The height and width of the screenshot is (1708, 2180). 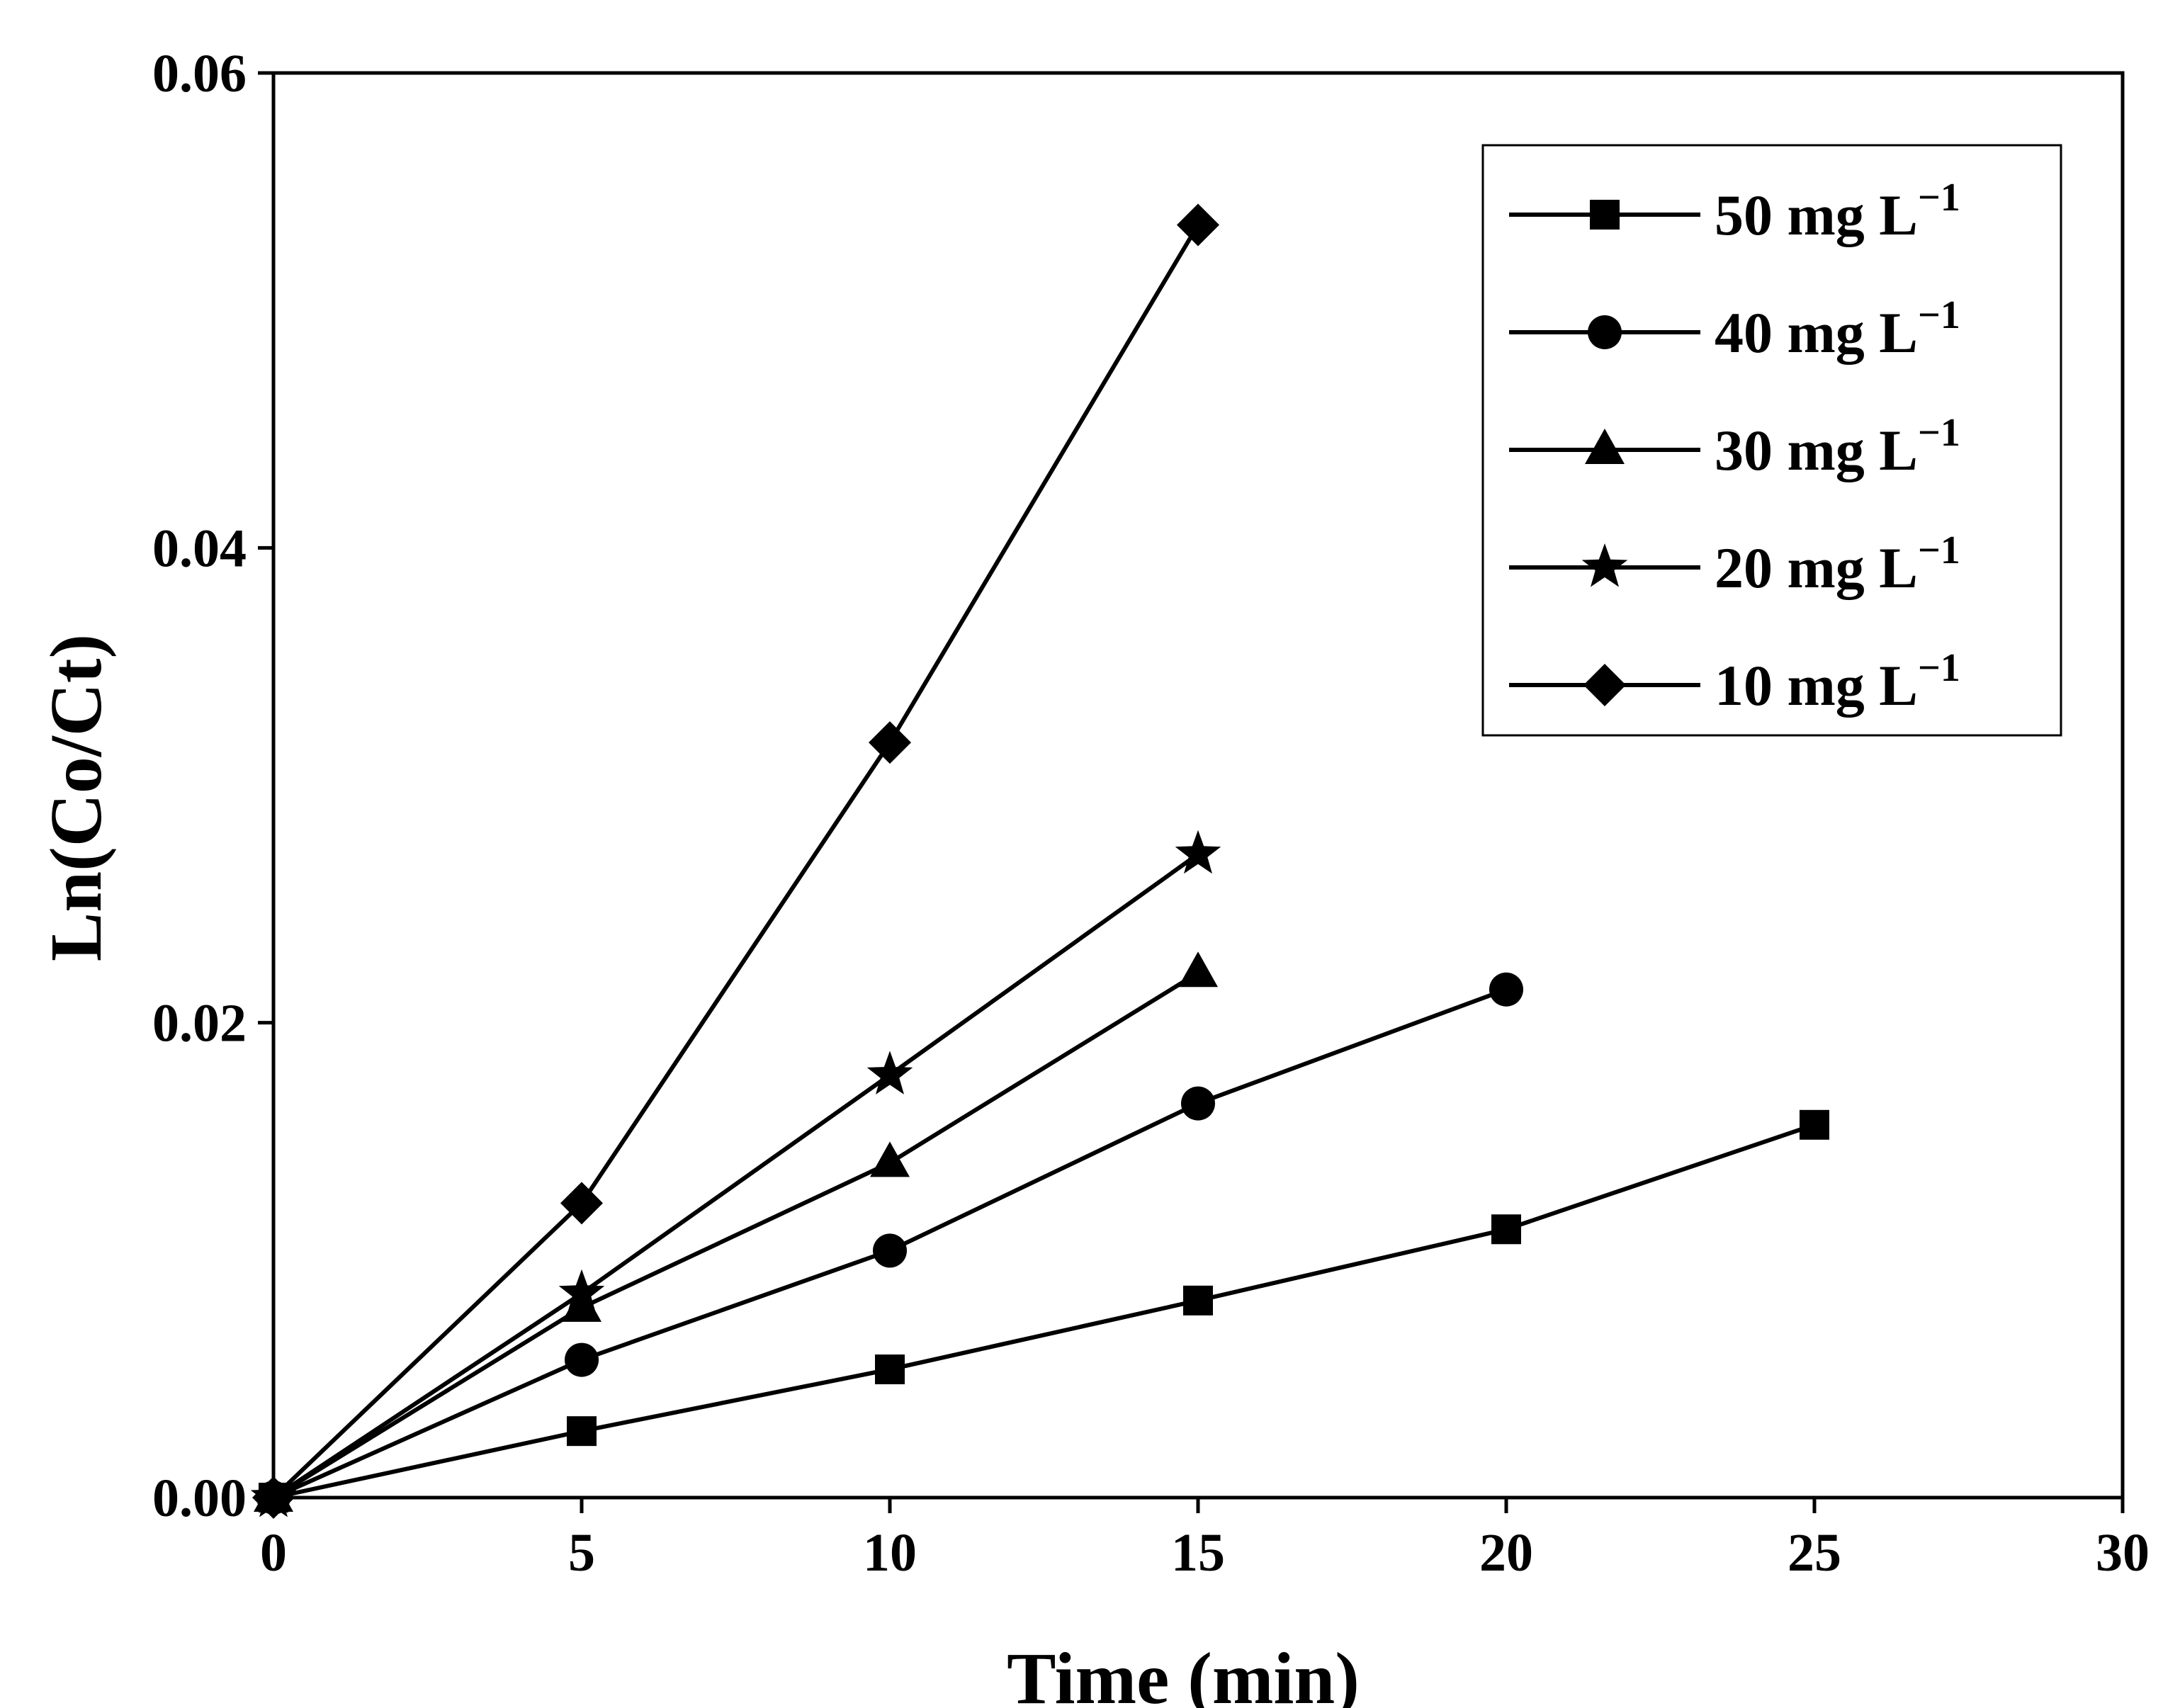 I want to click on legend-marker-star, so click(x=1604, y=565).